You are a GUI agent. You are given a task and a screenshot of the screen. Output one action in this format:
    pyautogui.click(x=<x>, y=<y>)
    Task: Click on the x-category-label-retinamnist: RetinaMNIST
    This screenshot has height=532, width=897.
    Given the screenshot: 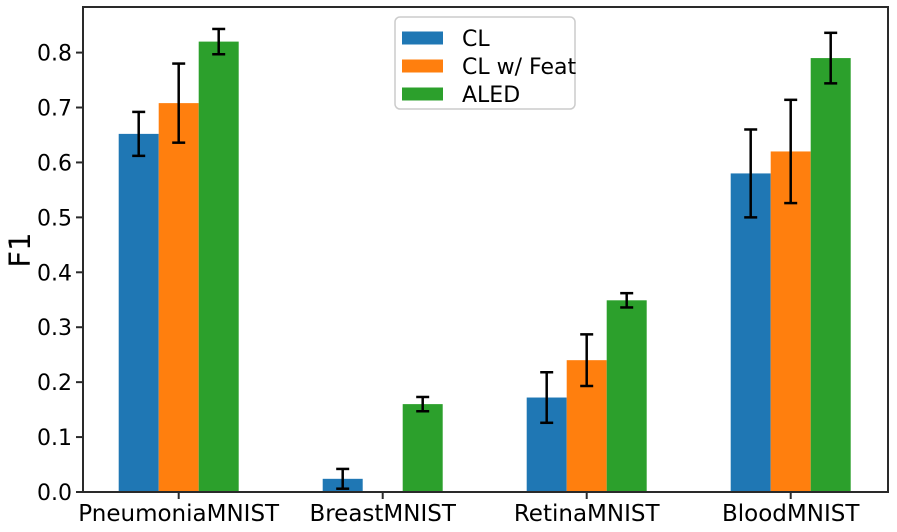 What is the action you would take?
    pyautogui.click(x=587, y=514)
    